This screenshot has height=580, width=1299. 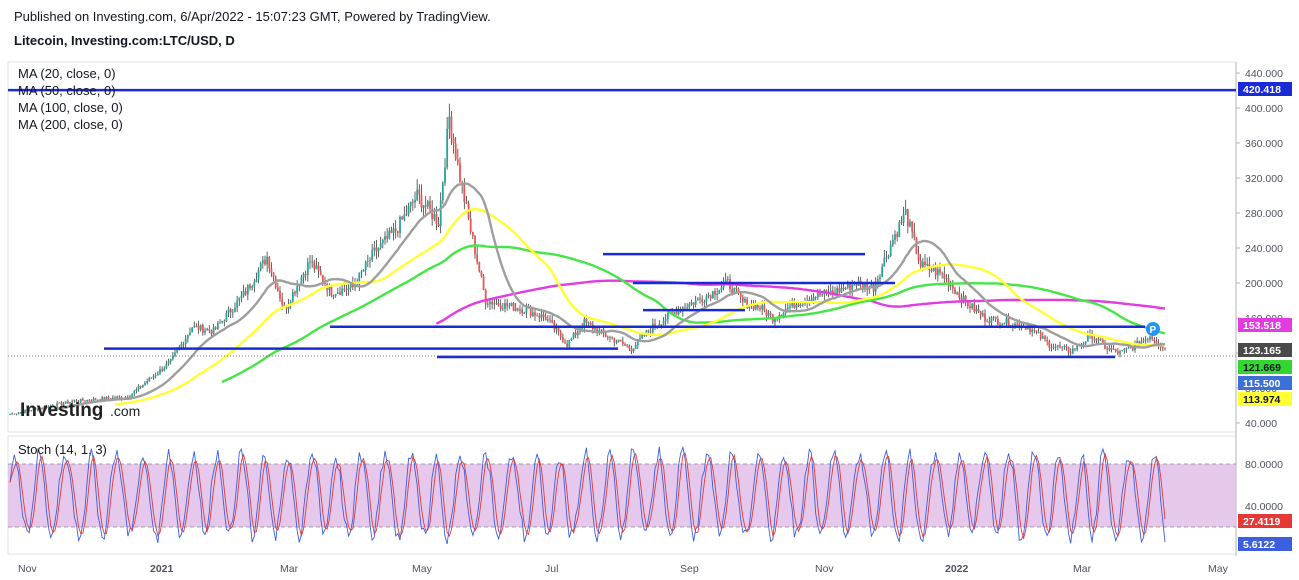 I want to click on x-tick-label: 2021, so click(x=162, y=569).